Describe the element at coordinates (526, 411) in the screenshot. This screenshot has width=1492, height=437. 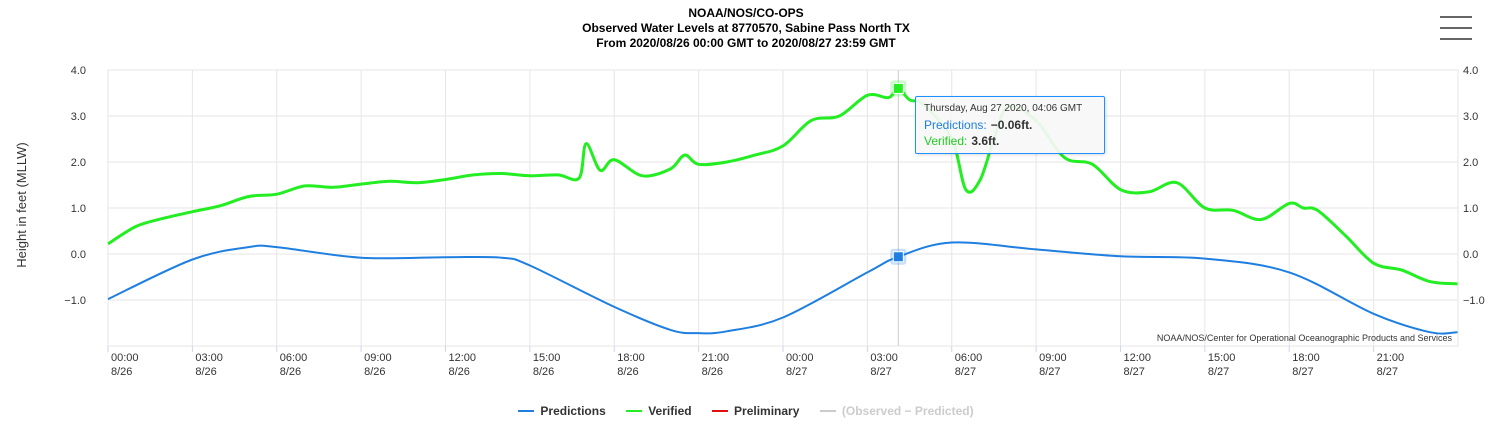
I see `legend-swatch-predictions` at that location.